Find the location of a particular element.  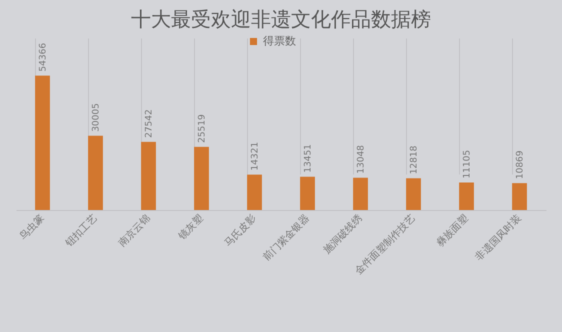

x-tick-label: 鸟虫篆 is located at coordinates (32, 227).